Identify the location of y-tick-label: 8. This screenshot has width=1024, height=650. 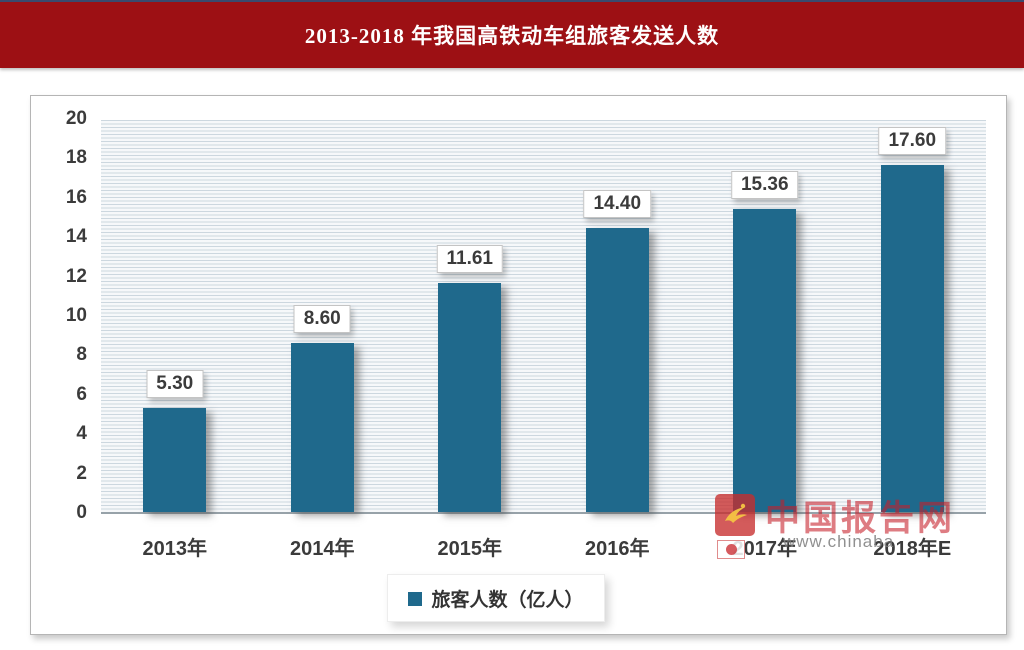
(81, 355).